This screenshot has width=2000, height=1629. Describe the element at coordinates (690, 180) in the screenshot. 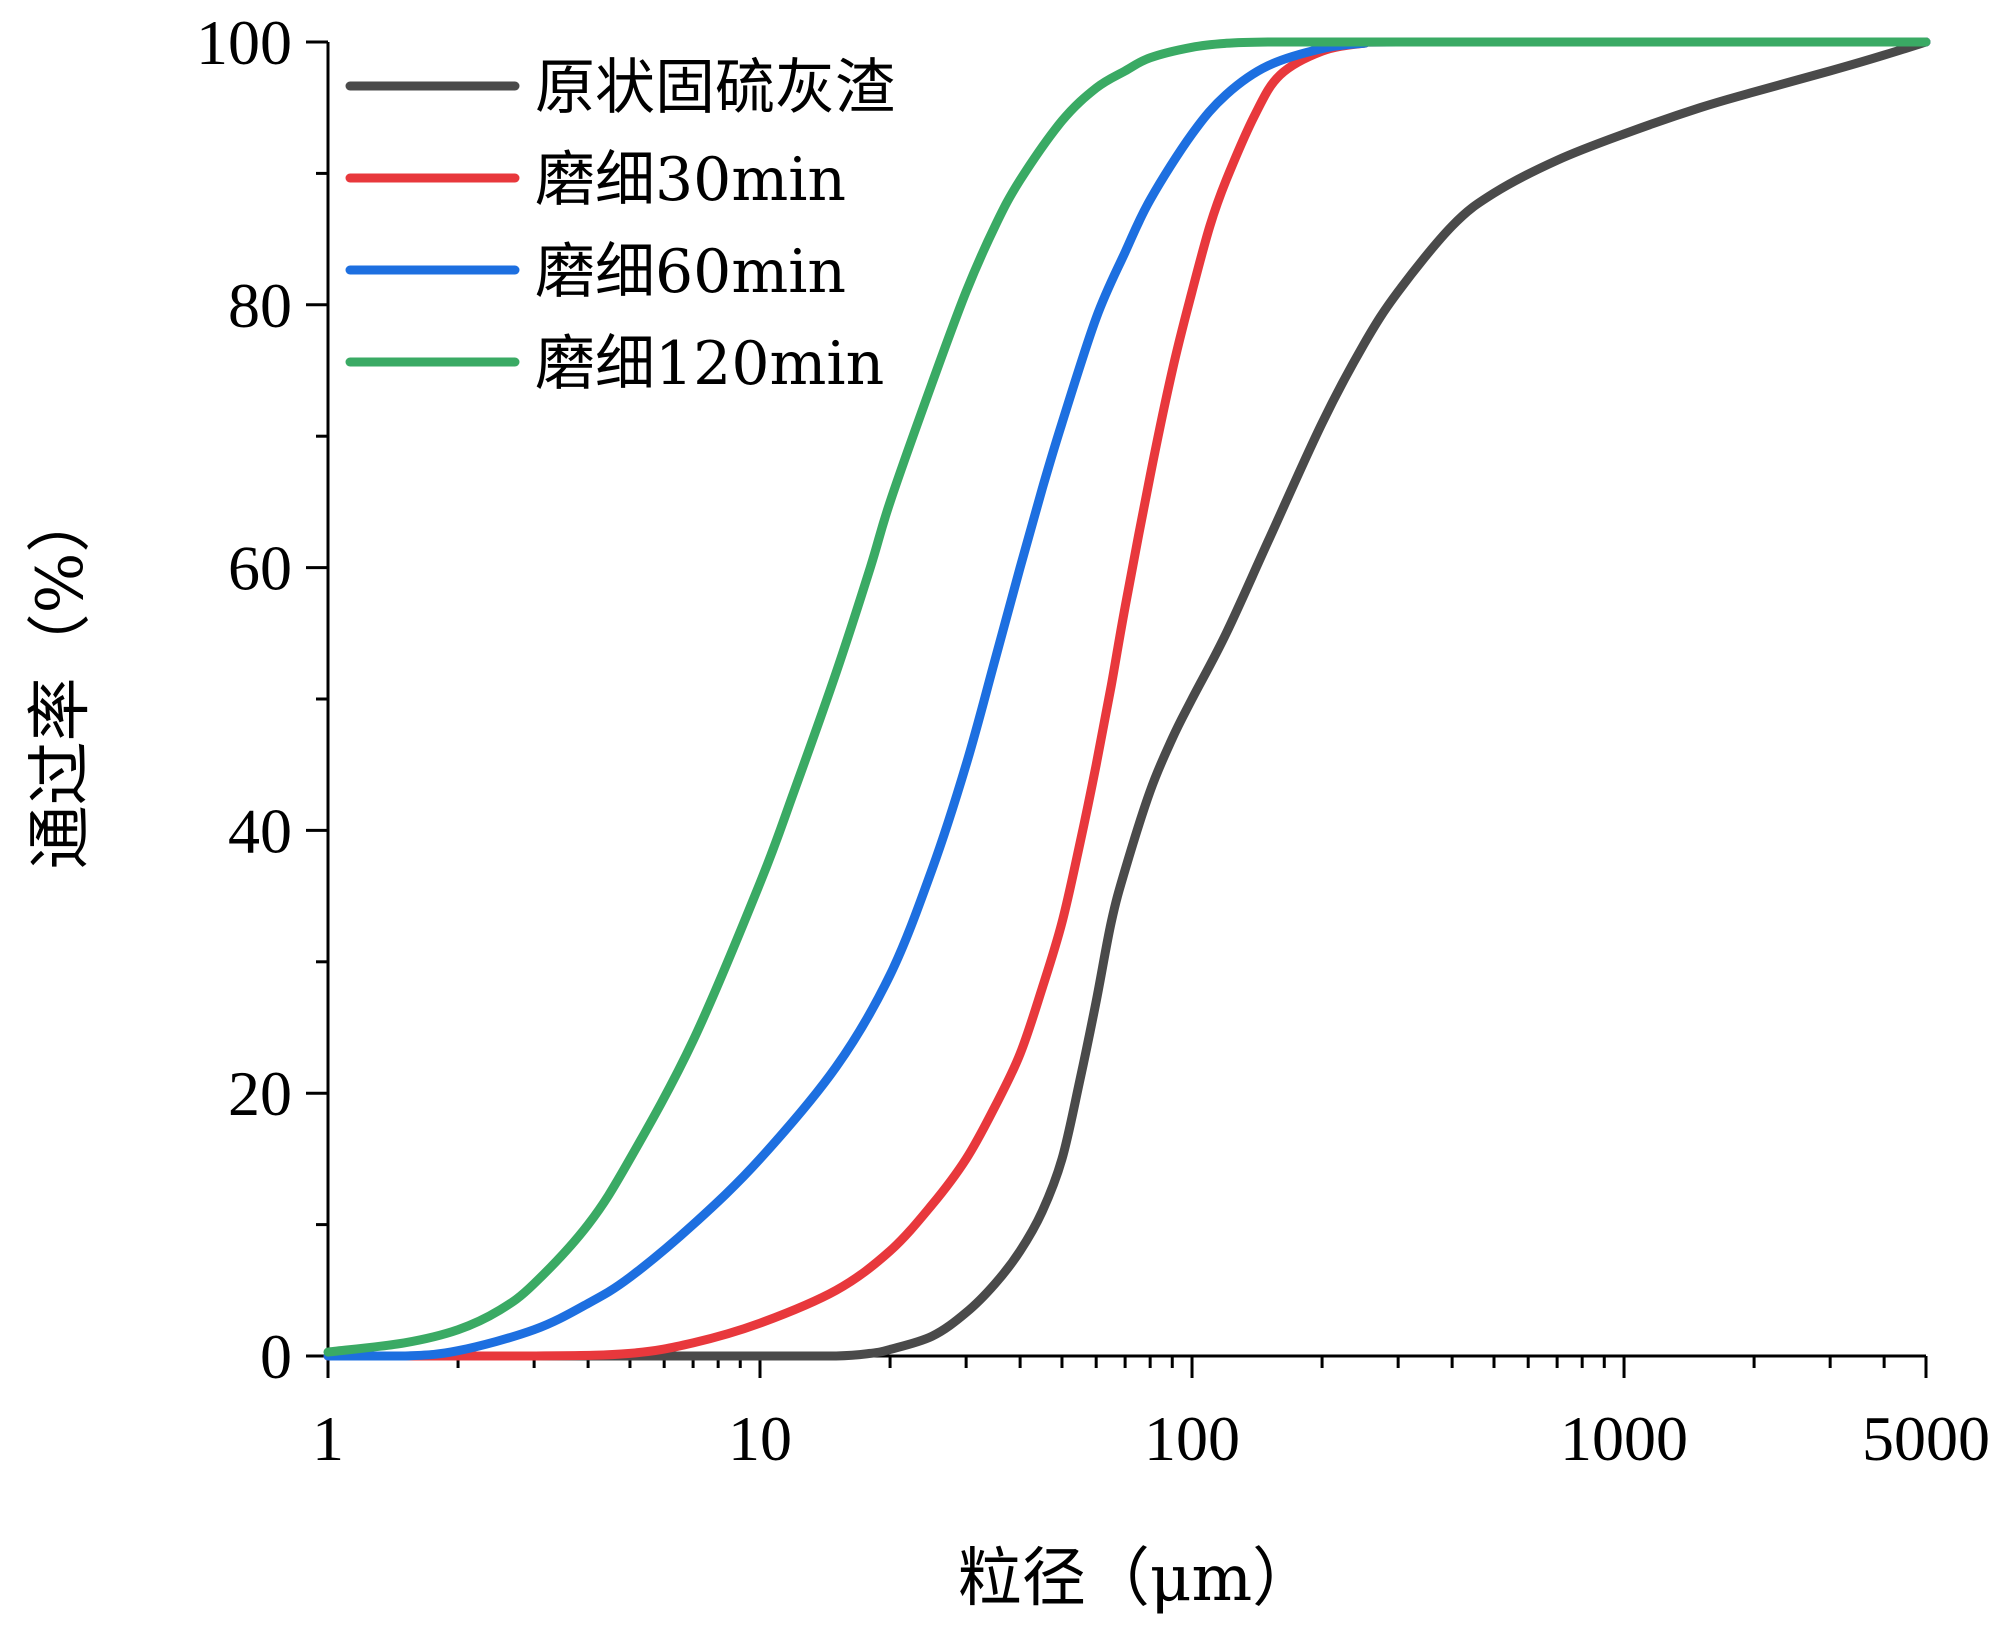

I see `legend-label-2: 磨细30min` at that location.